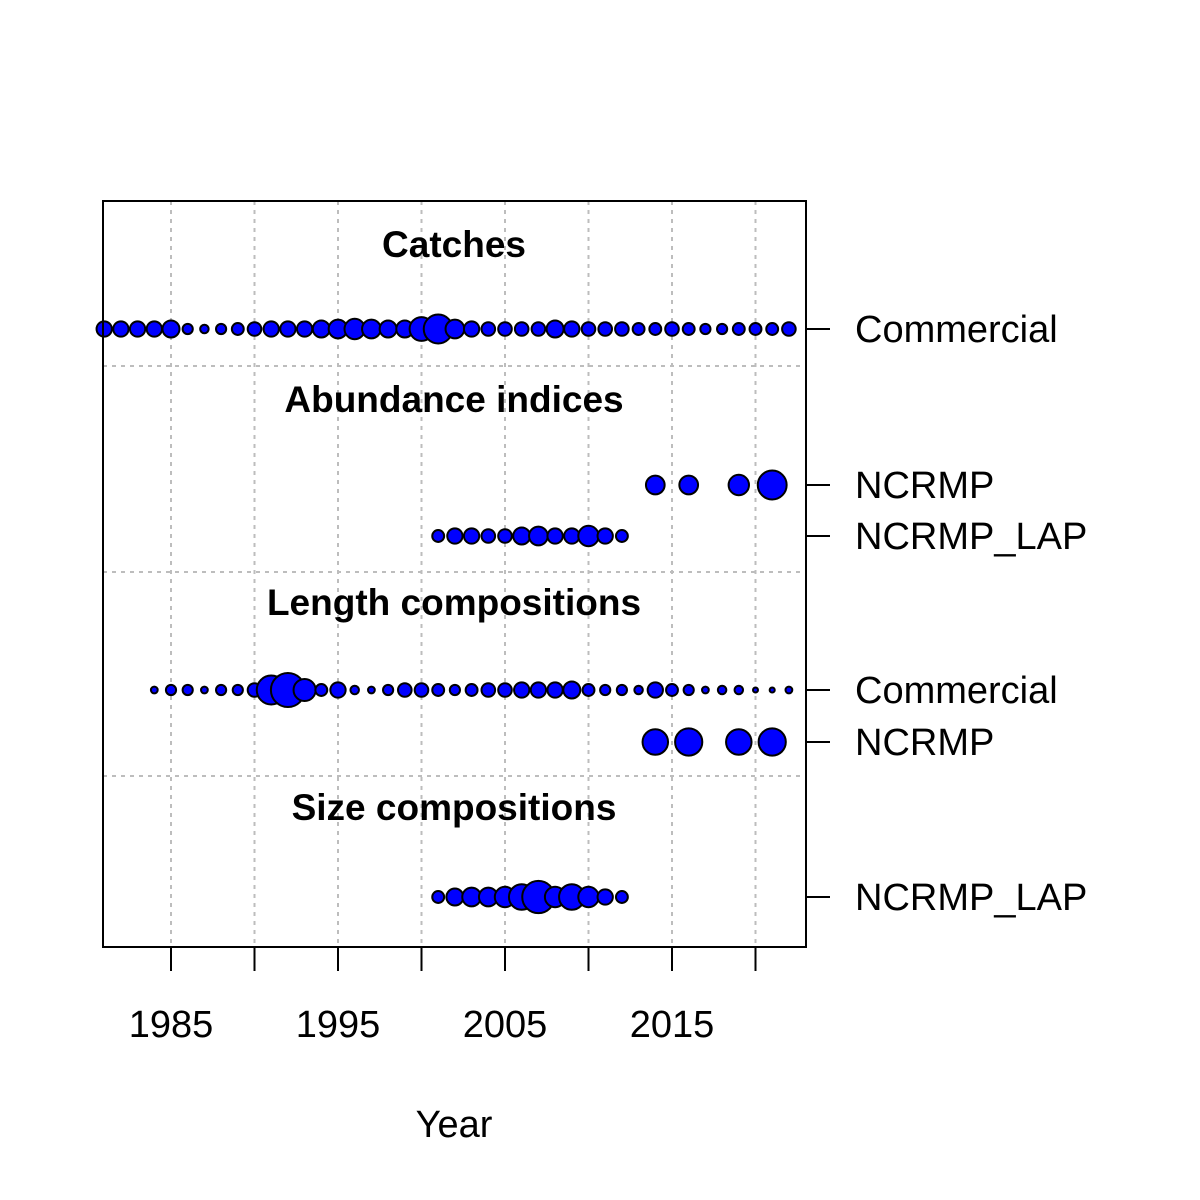 The height and width of the screenshot is (1200, 1200). I want to click on section-title-size-compositions: Size compositions, so click(454, 807).